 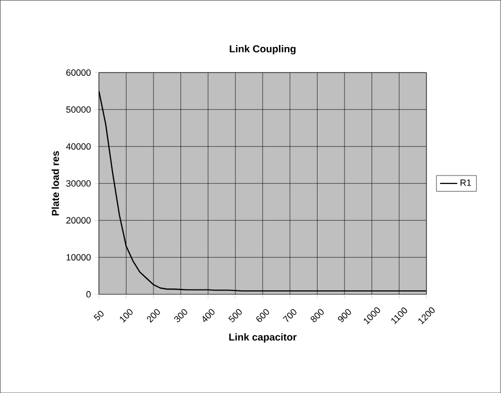 What do you see at coordinates (263, 338) in the screenshot?
I see `x-axis-title: Link capacitor` at bounding box center [263, 338].